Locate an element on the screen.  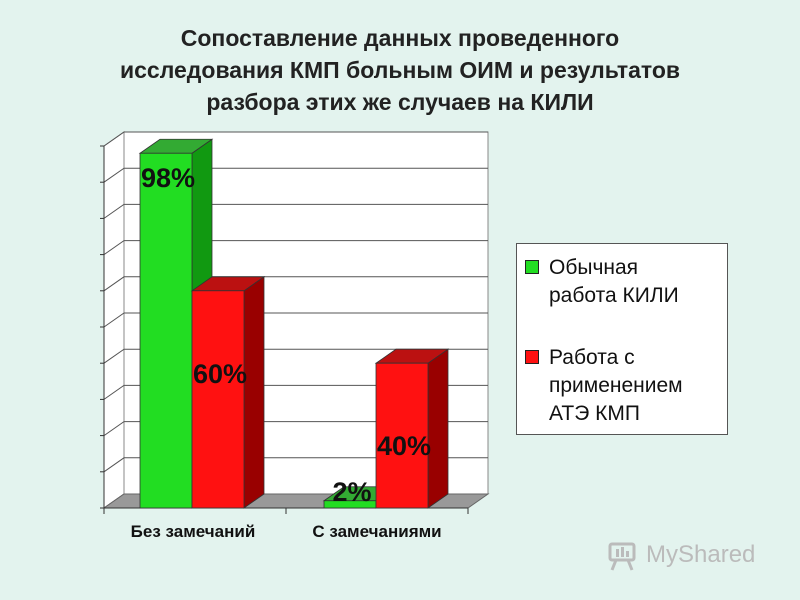
legend-label-line: применением is located at coordinates (616, 385).